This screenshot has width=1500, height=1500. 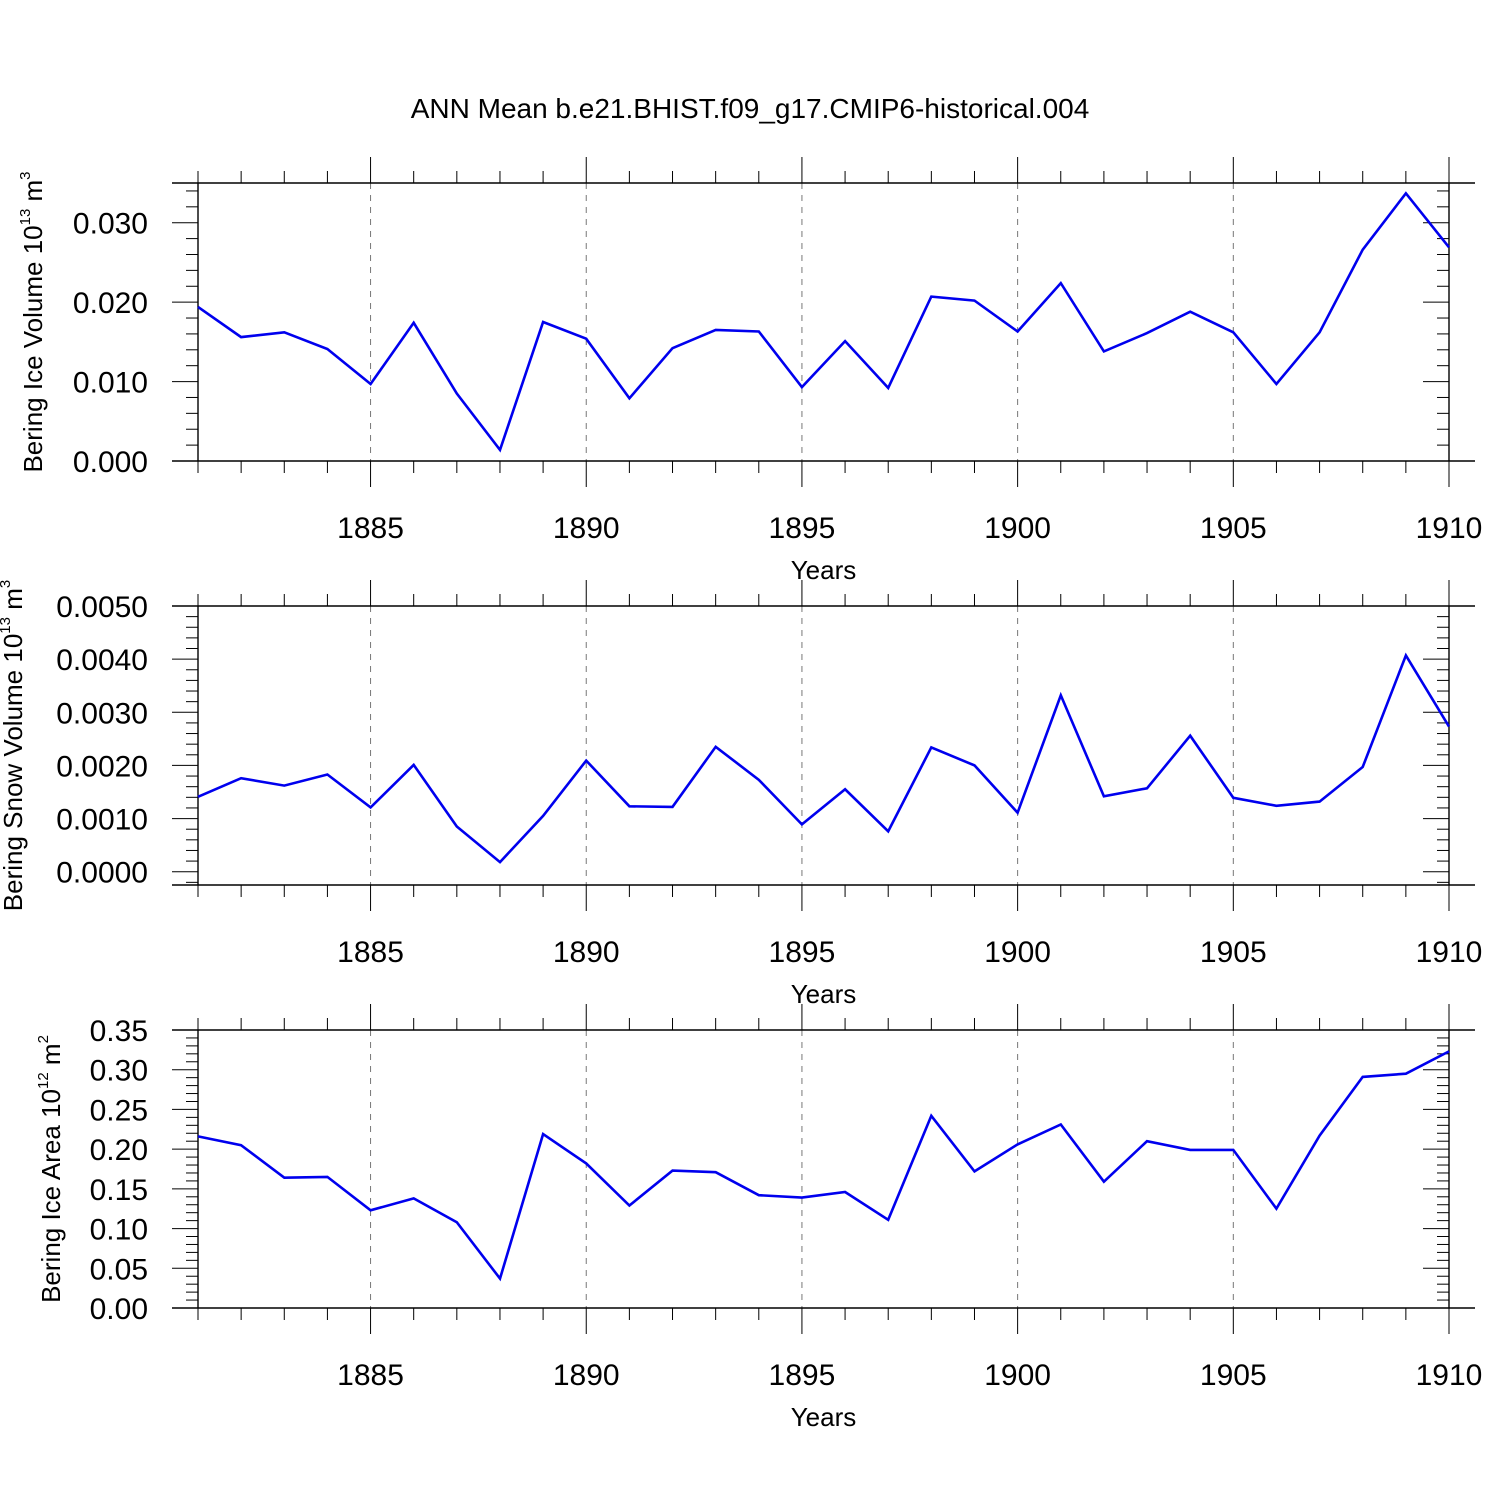 I want to click on y-axis-label: Bering Ice Volume 1013 m3, so click(x=32, y=321).